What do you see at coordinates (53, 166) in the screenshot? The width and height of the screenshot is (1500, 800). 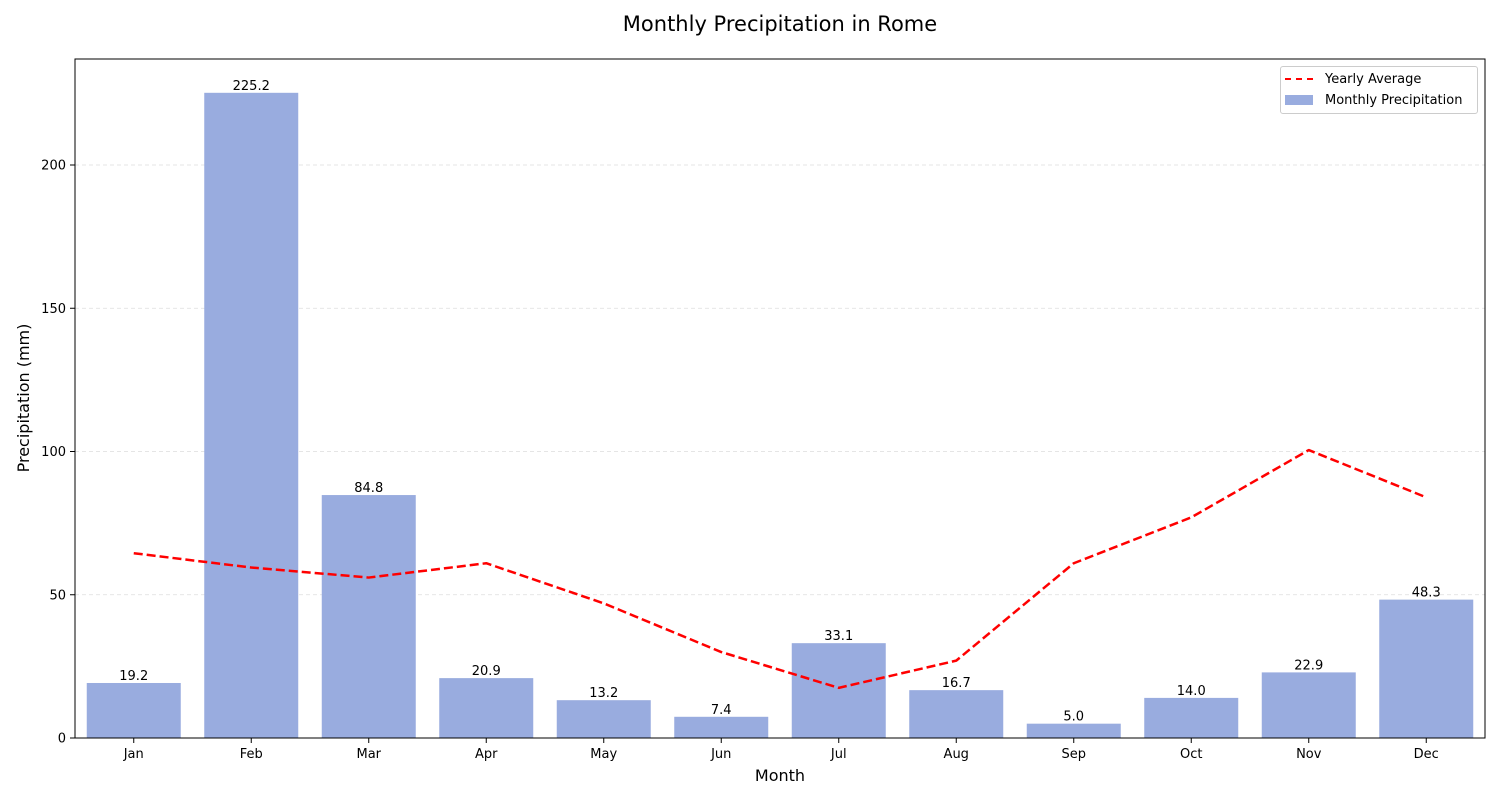 I see `y-tick-label: 200` at bounding box center [53, 166].